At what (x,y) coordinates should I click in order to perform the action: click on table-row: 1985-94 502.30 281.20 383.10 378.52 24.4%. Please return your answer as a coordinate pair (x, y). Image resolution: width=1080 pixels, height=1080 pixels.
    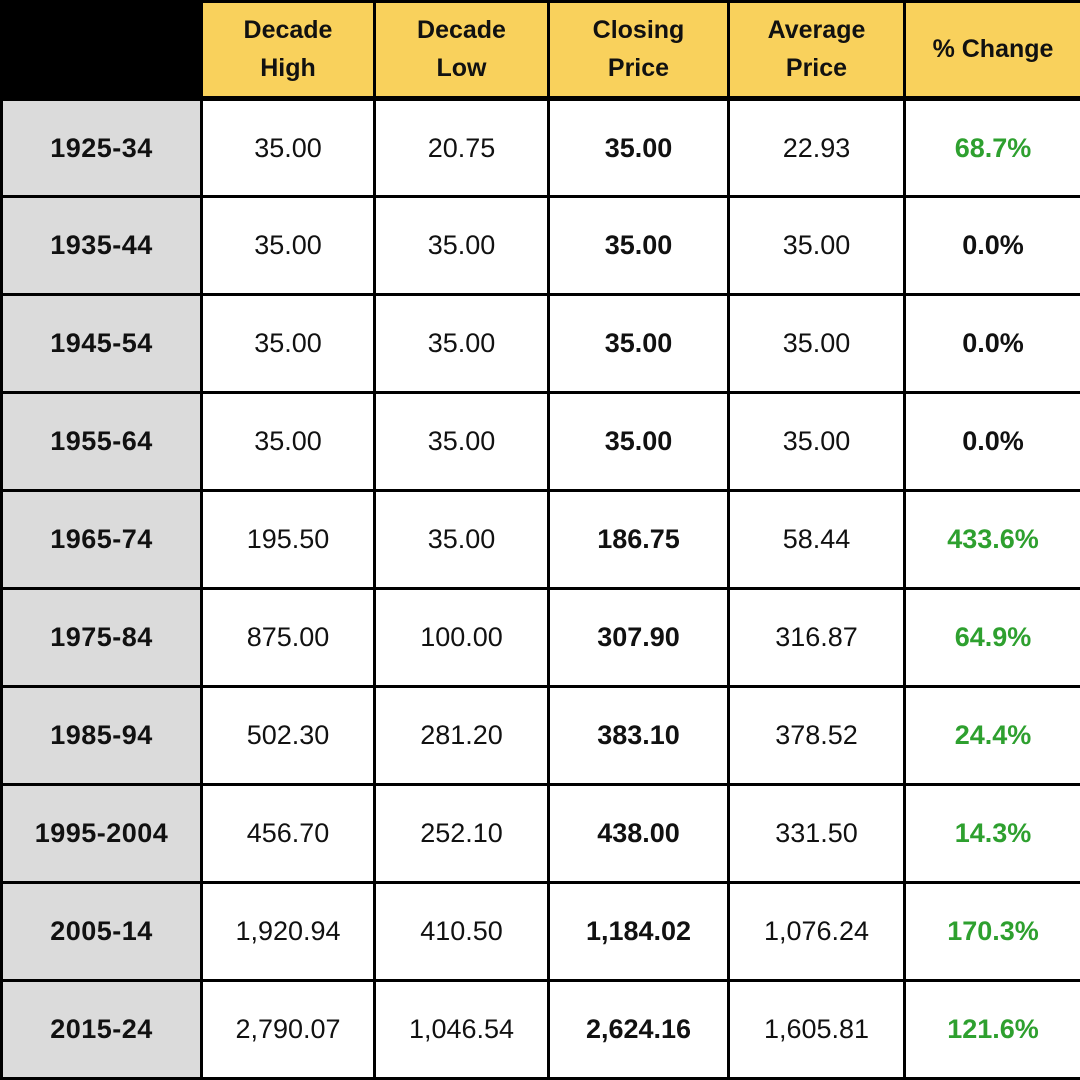
    Looking at the image, I should click on (540, 735).